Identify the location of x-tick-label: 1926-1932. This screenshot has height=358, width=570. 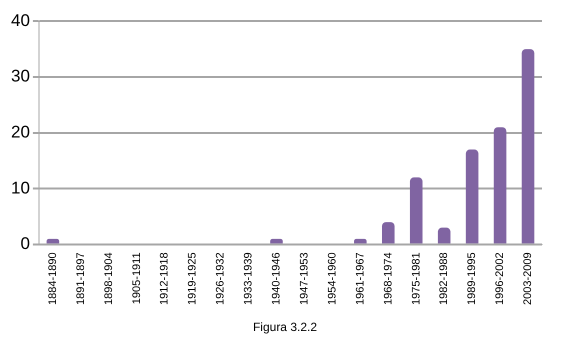
(220, 279).